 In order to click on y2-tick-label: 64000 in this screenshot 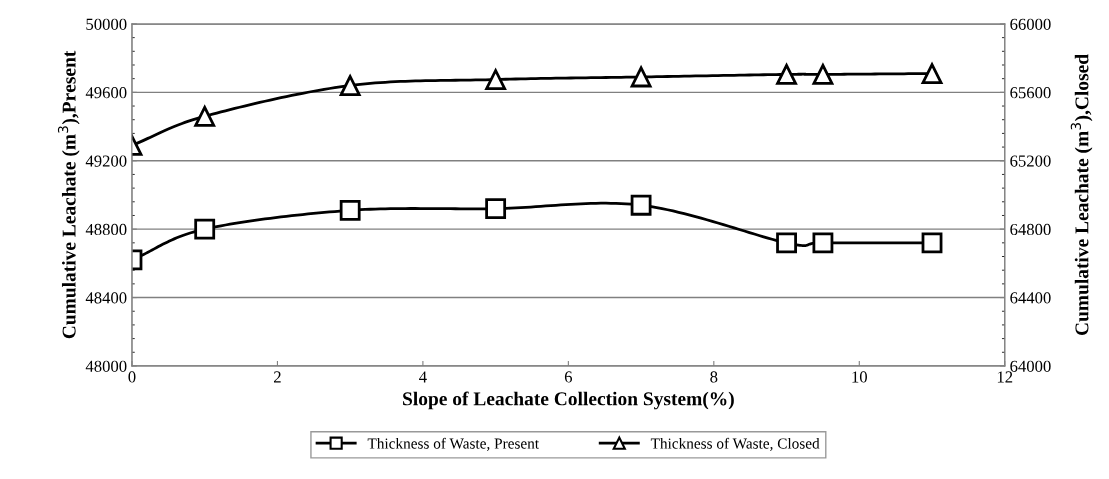, I will do `click(1030, 366)`.